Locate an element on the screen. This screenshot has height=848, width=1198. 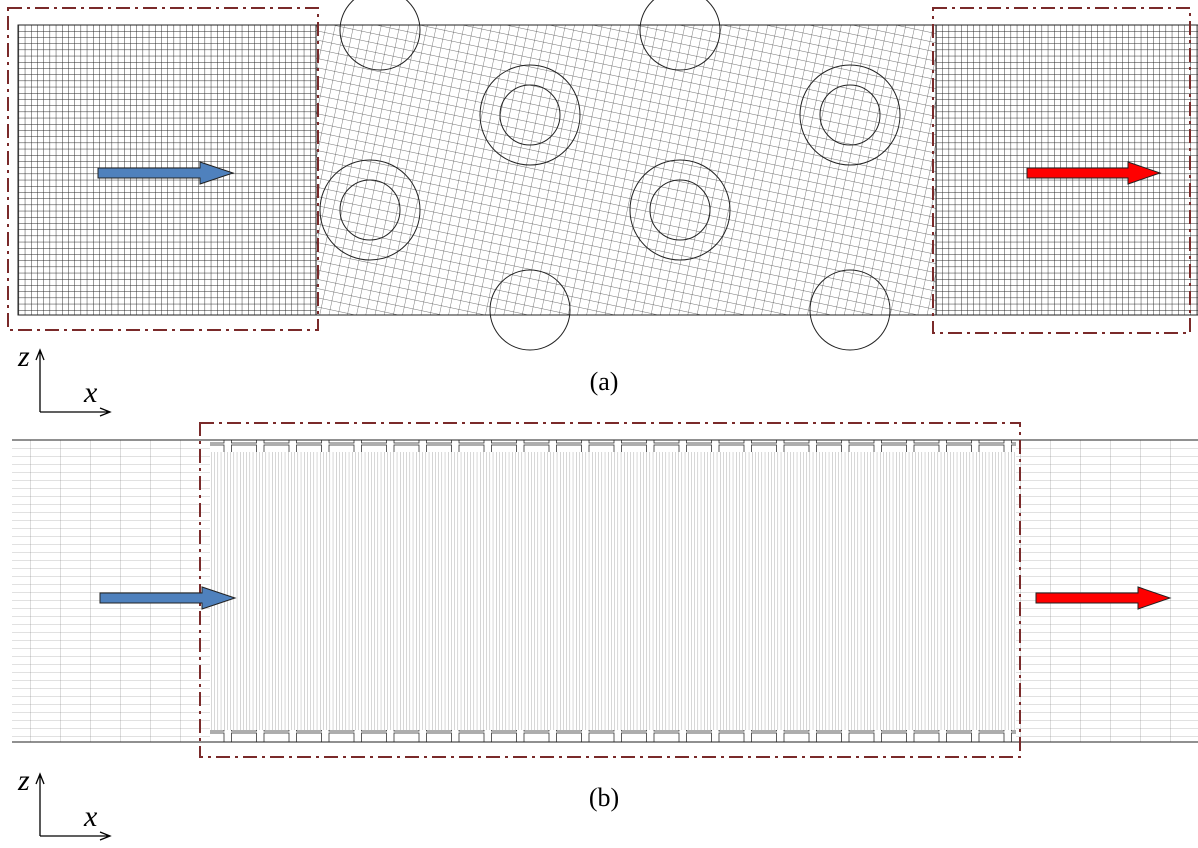
outlet-mesh is located at coordinates (1107, 591).